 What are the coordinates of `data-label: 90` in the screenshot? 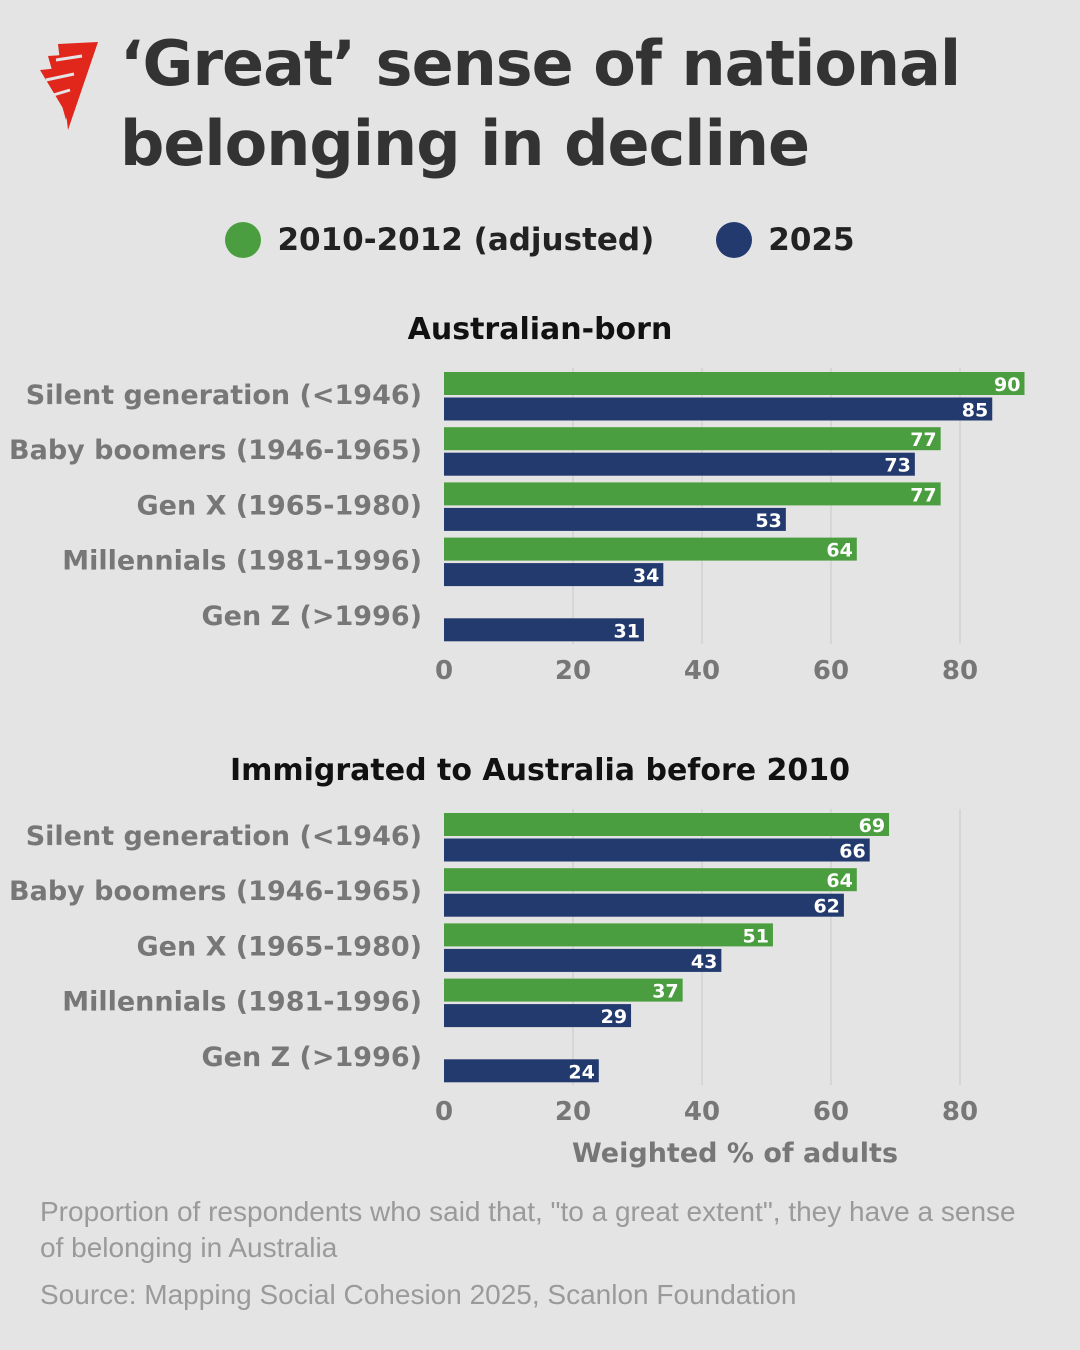 It's located at (1007, 385).